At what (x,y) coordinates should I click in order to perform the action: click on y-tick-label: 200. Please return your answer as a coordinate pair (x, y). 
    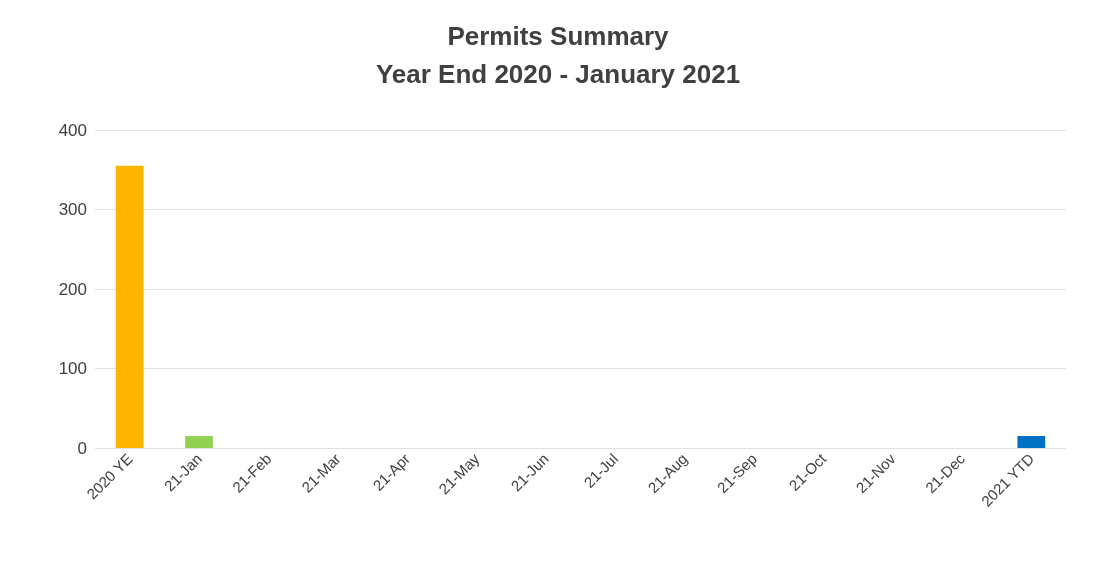
    Looking at the image, I should click on (72, 289).